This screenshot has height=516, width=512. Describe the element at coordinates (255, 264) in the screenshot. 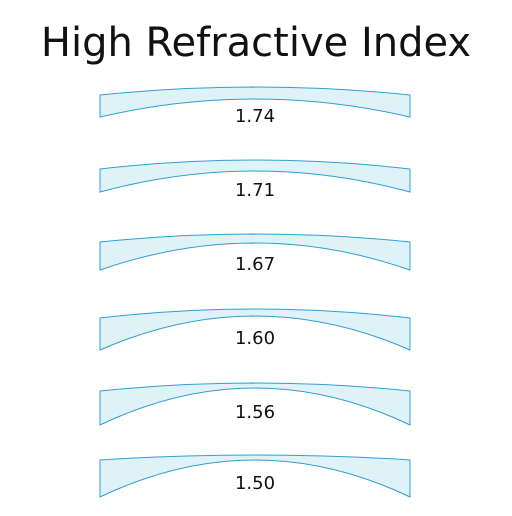

I see `lens-label: 1.67` at that location.